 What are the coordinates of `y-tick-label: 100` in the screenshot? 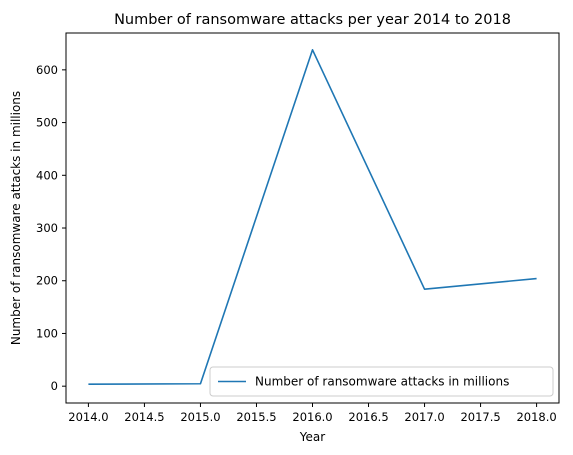 It's located at (47, 333).